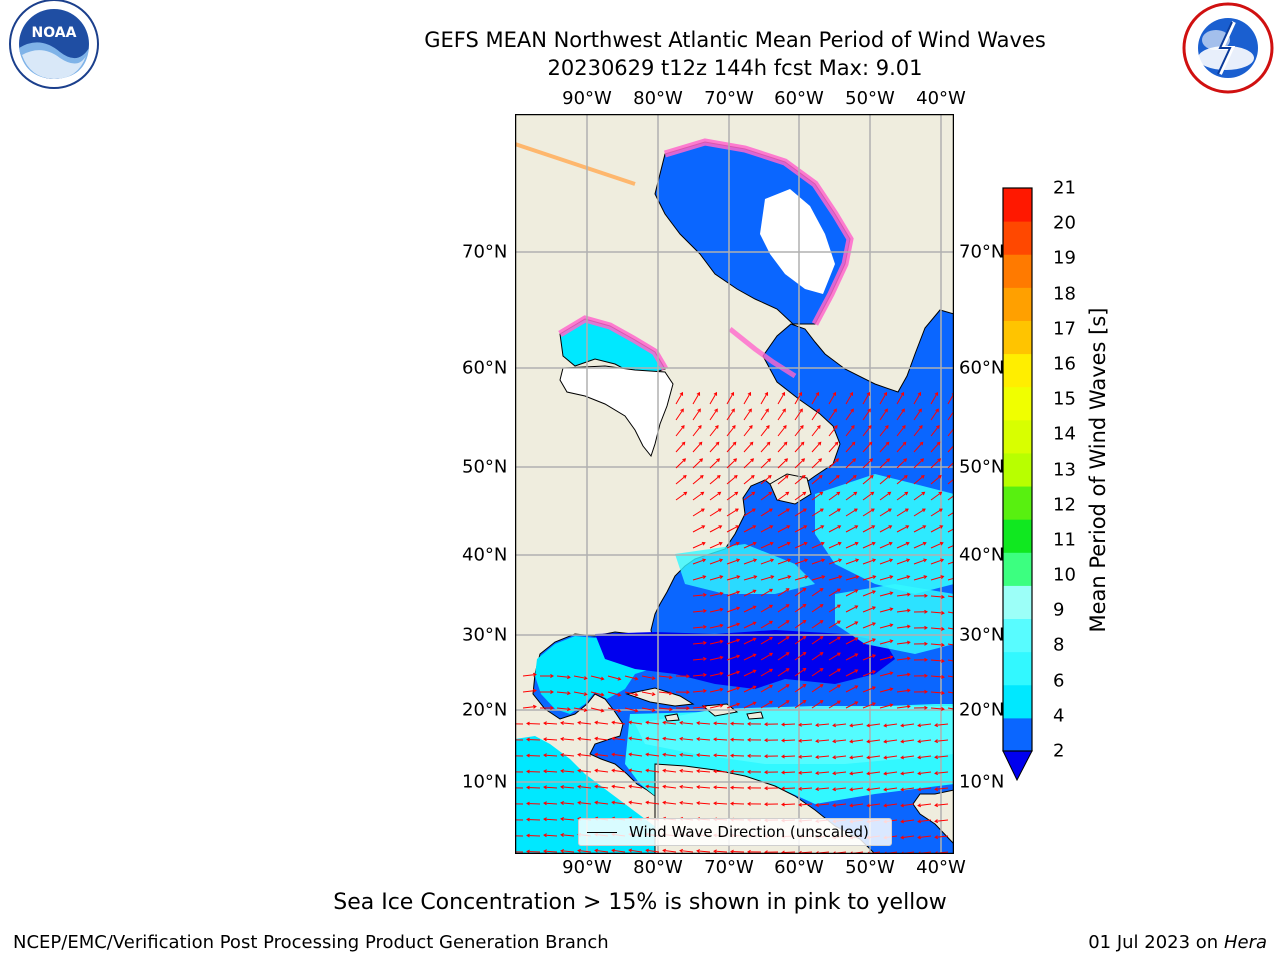 This screenshot has width=1280, height=960. I want to click on colorbar-tick-label: 15, so click(1064, 399).